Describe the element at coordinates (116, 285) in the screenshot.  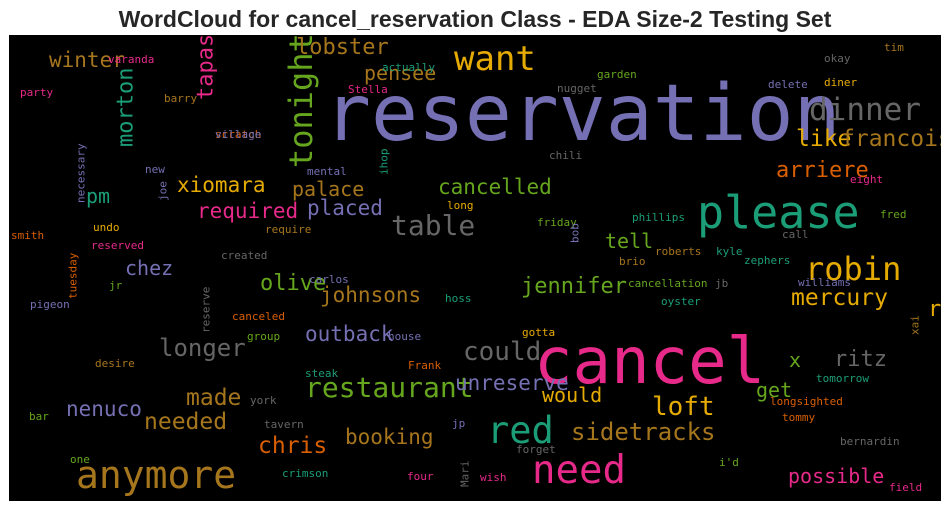
I see `word-jr: jr` at that location.